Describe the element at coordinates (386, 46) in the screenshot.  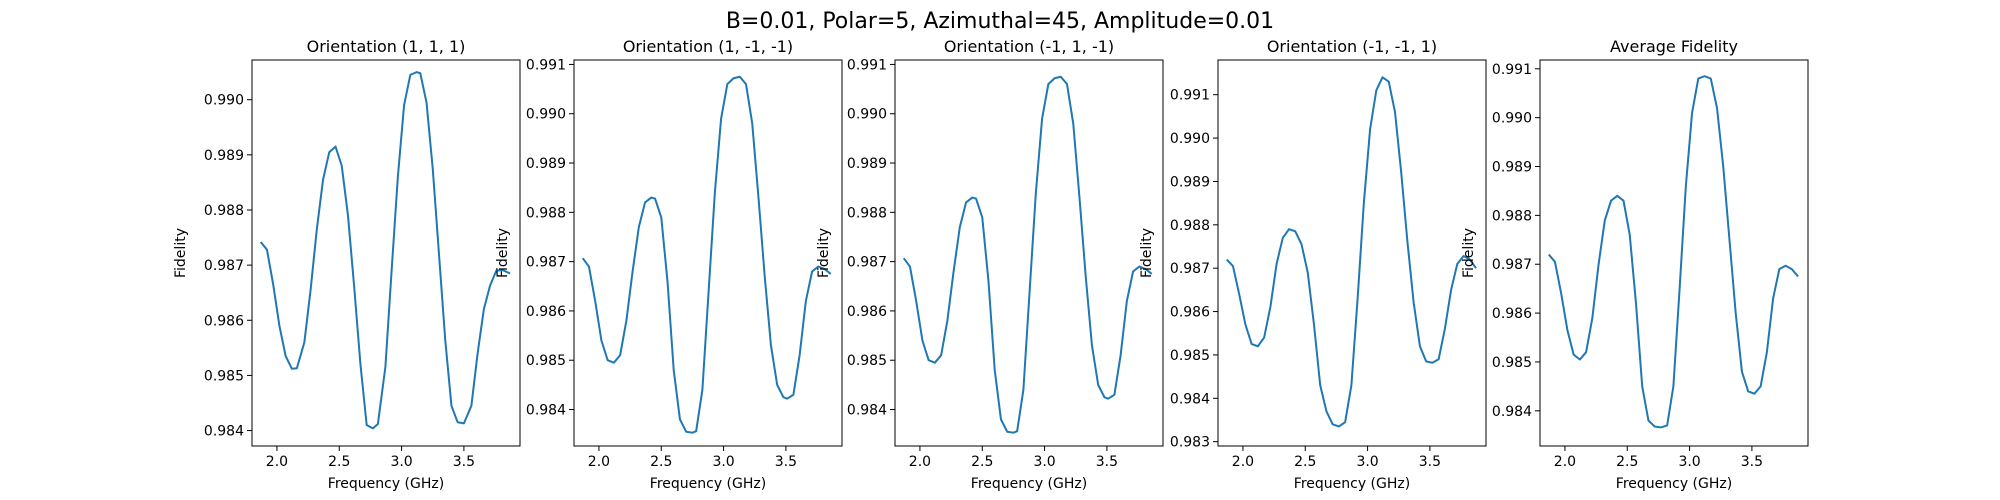
I see `subplot-title: Orientation (1, 1, 1)` at that location.